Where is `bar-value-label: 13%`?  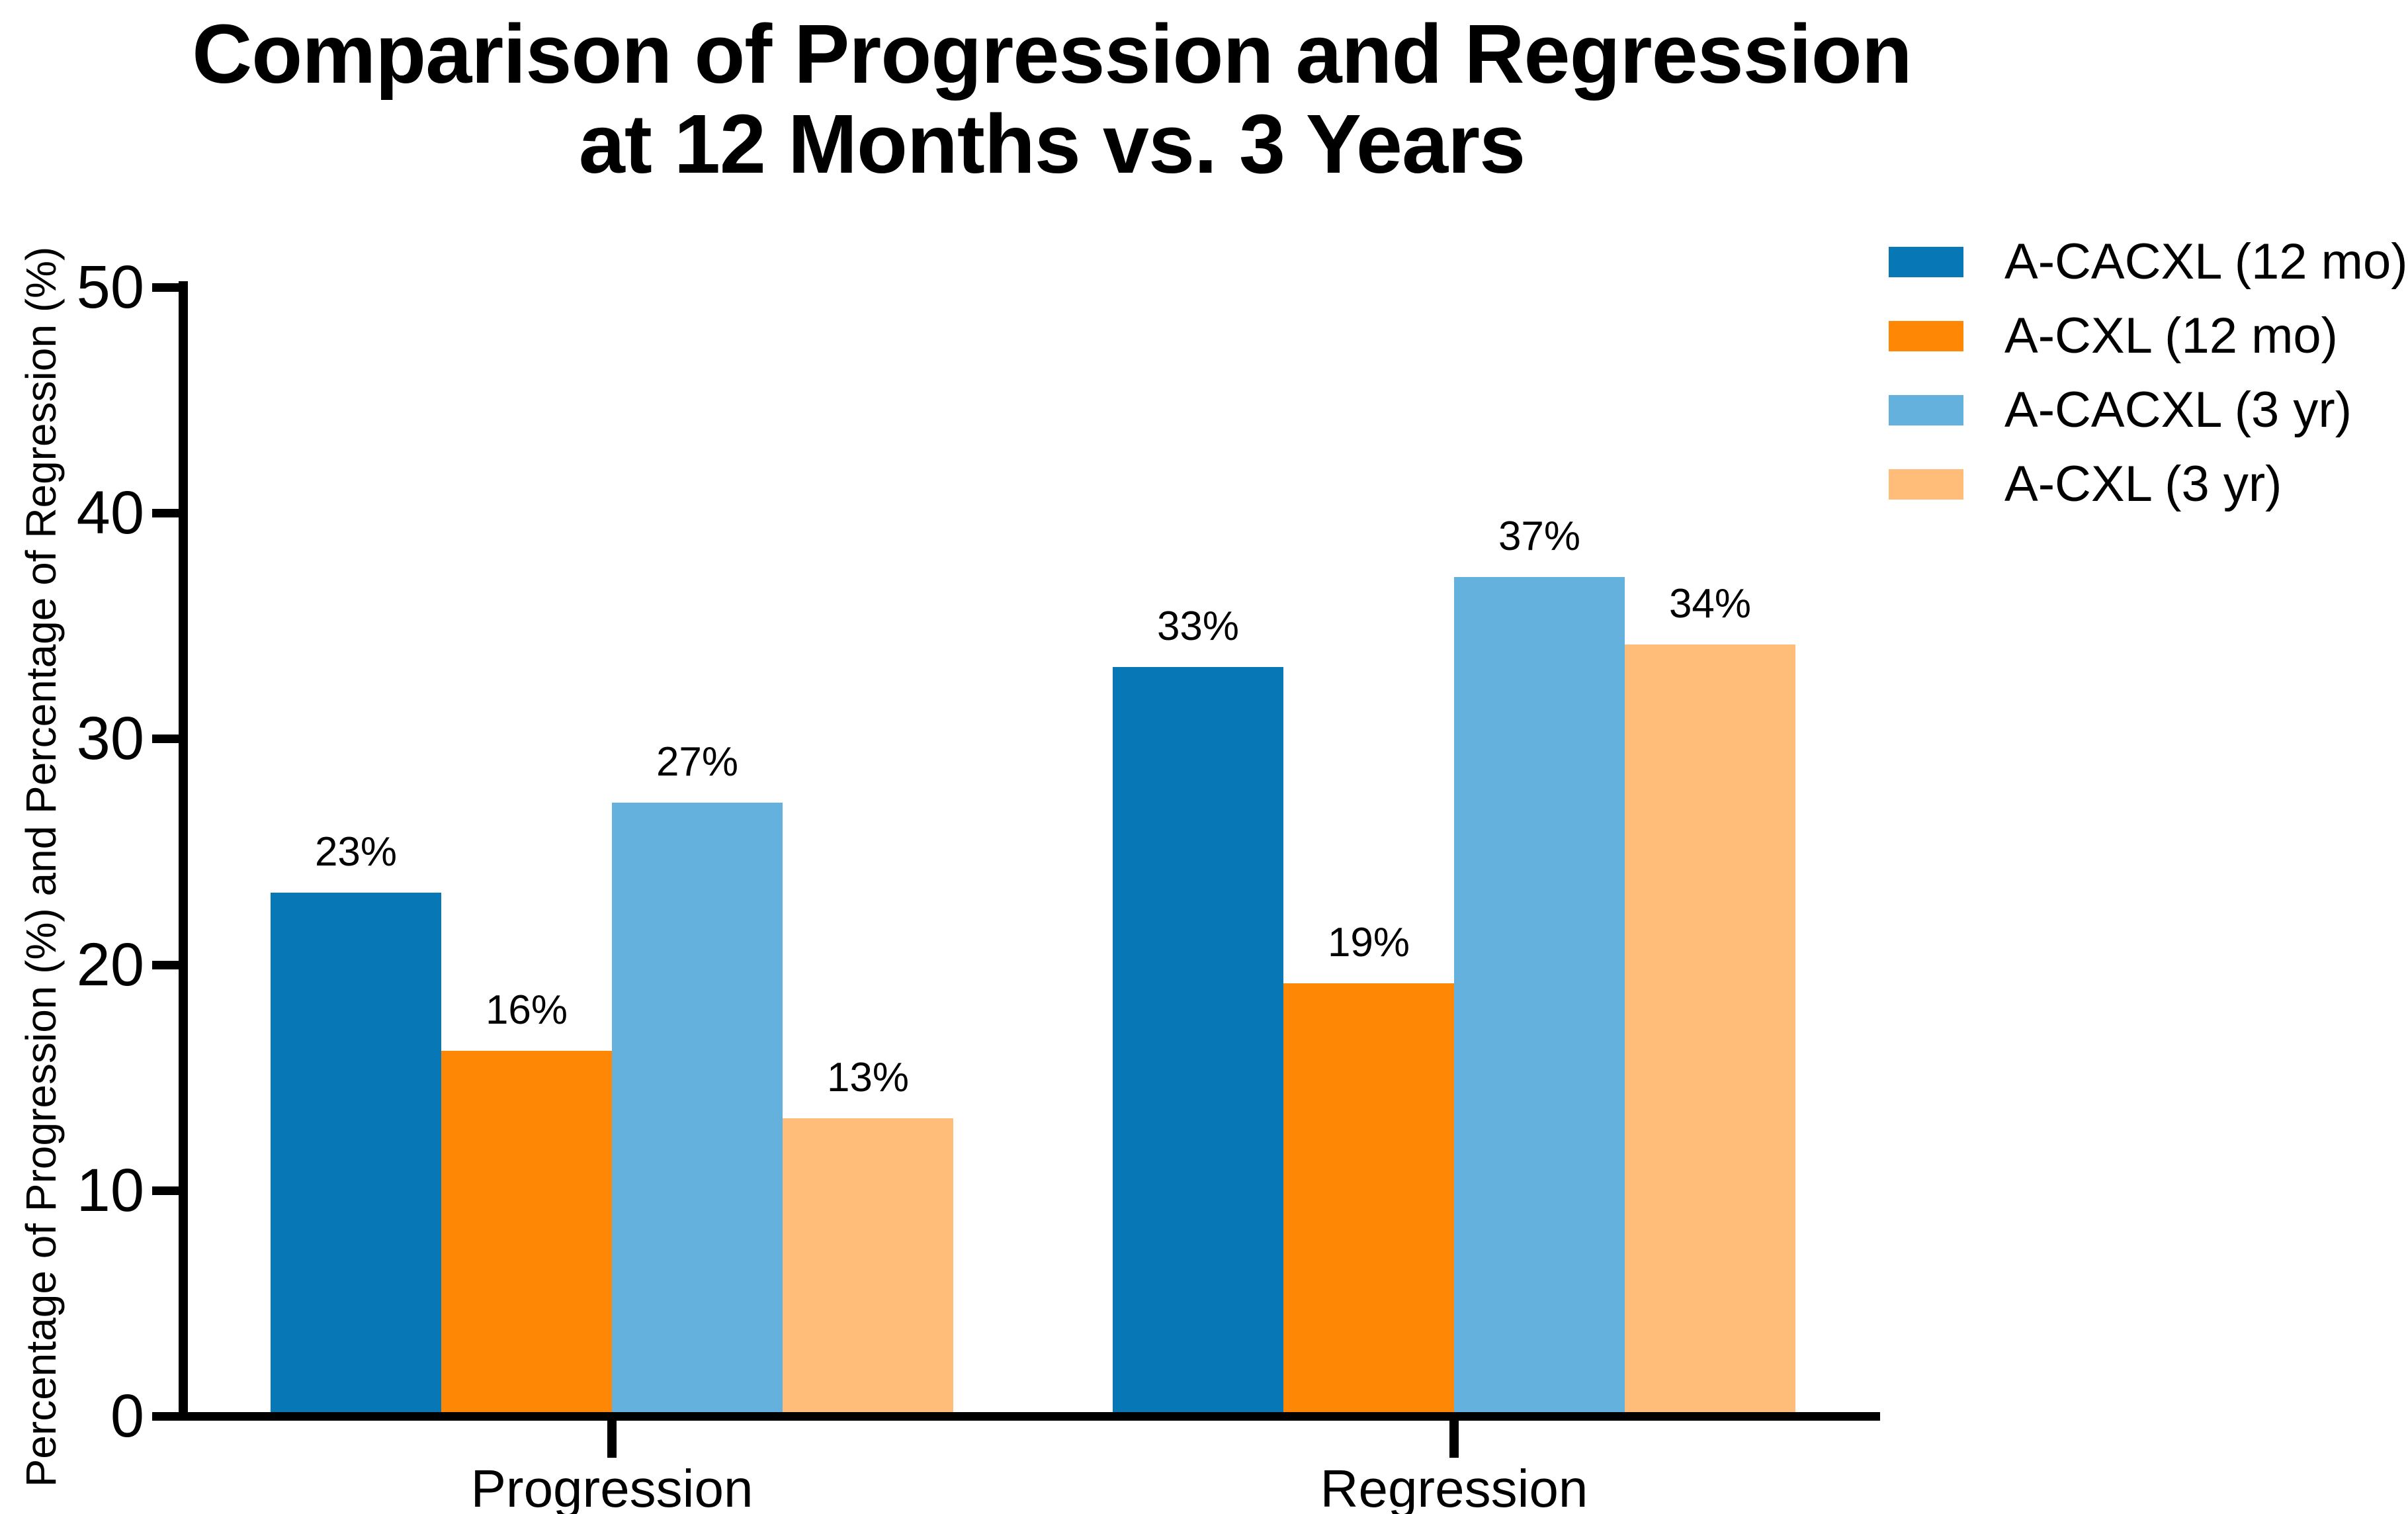 bar-value-label: 13% is located at coordinates (868, 1077).